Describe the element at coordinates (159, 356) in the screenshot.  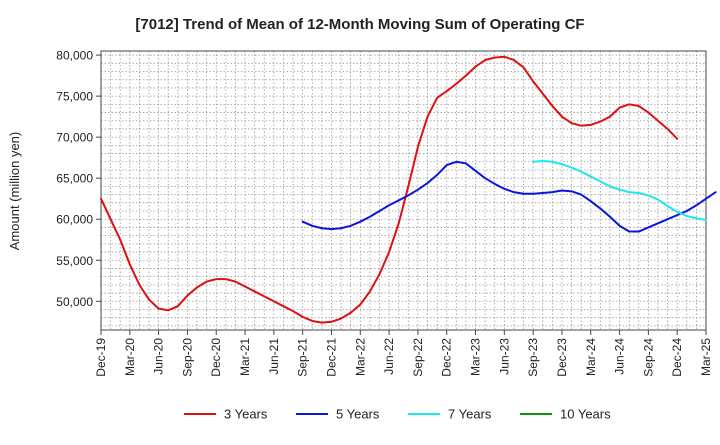
I see `x-tick-label: Jun-20` at that location.